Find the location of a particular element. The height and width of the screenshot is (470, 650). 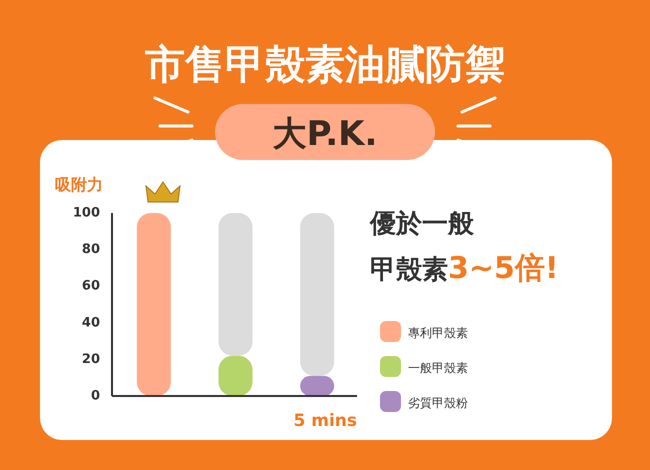

y-tick-label: 100 is located at coordinates (86, 213).